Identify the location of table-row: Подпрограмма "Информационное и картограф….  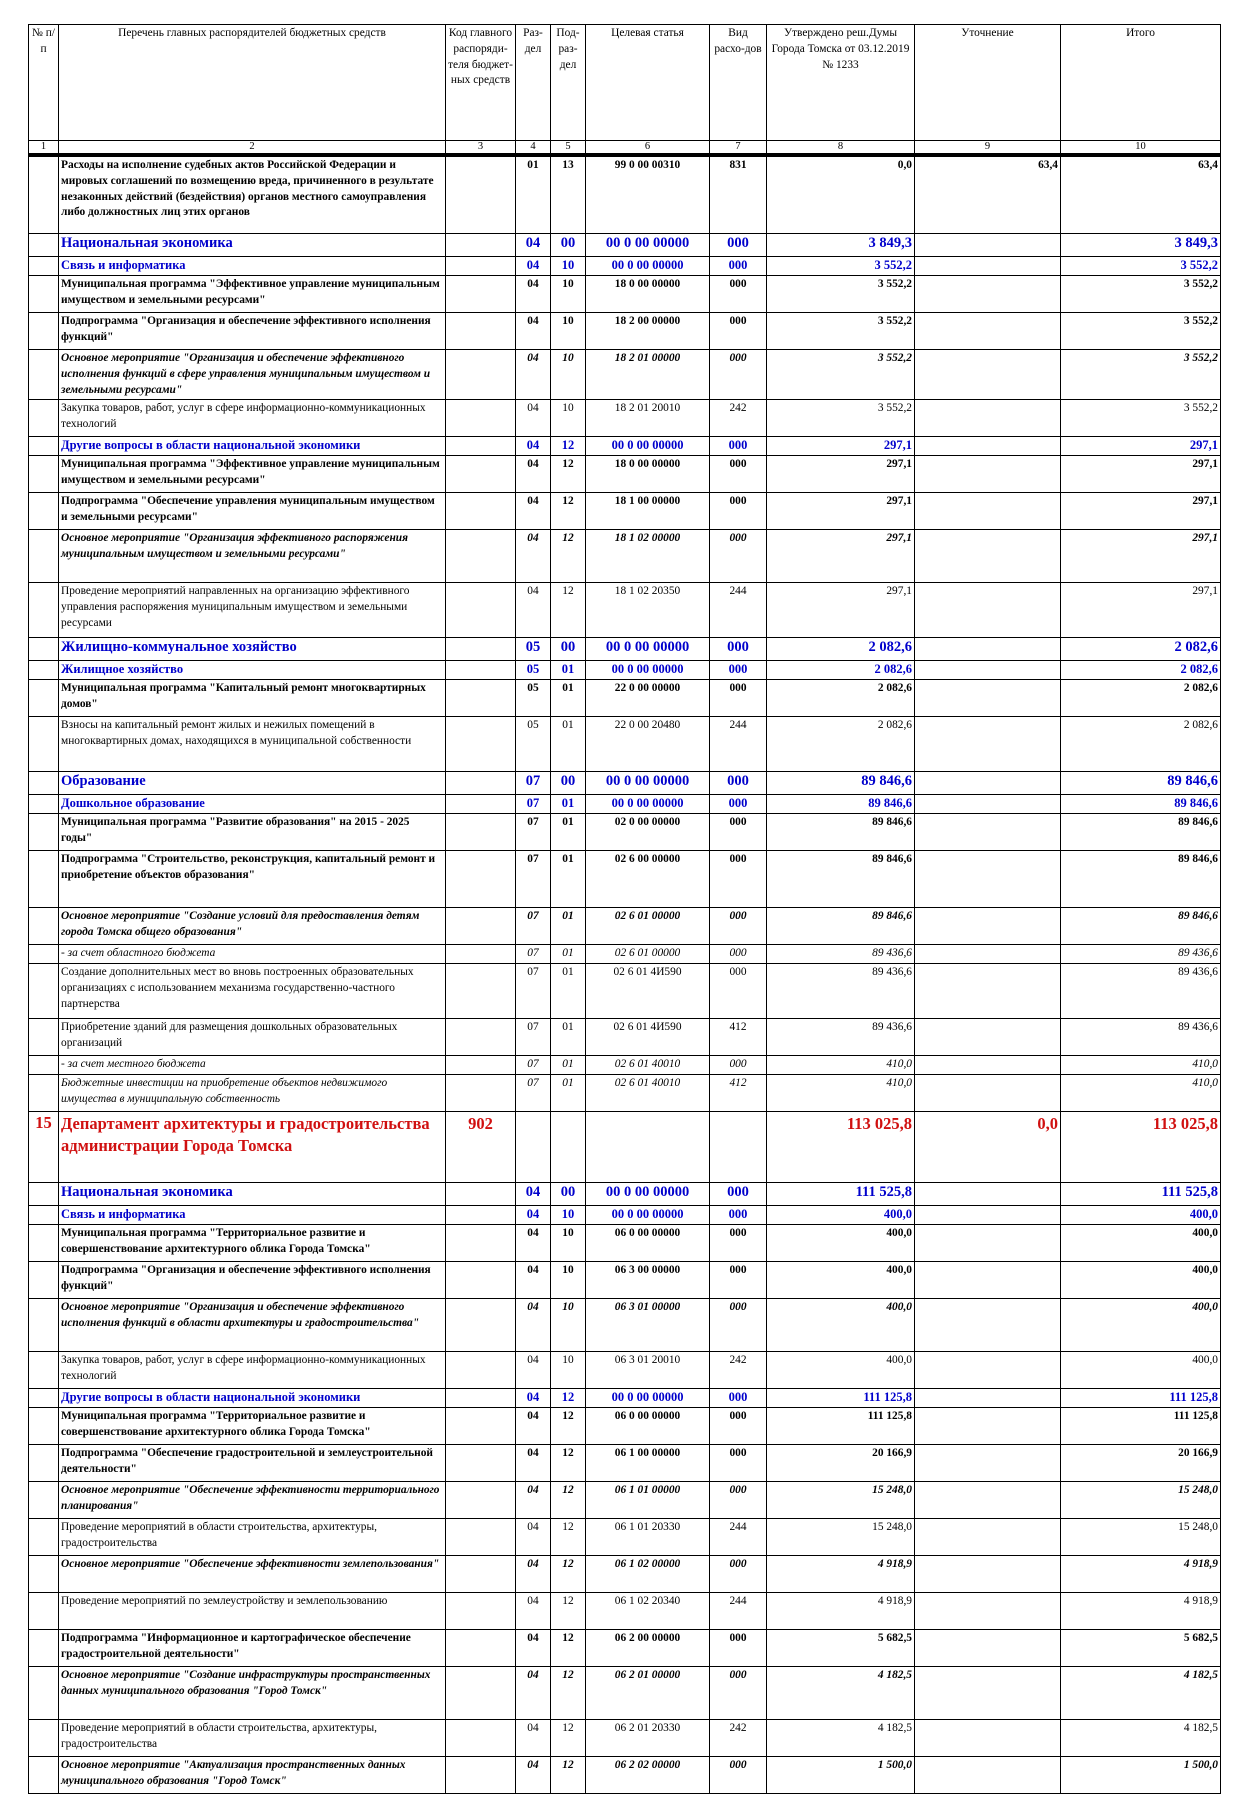
(624, 1648).